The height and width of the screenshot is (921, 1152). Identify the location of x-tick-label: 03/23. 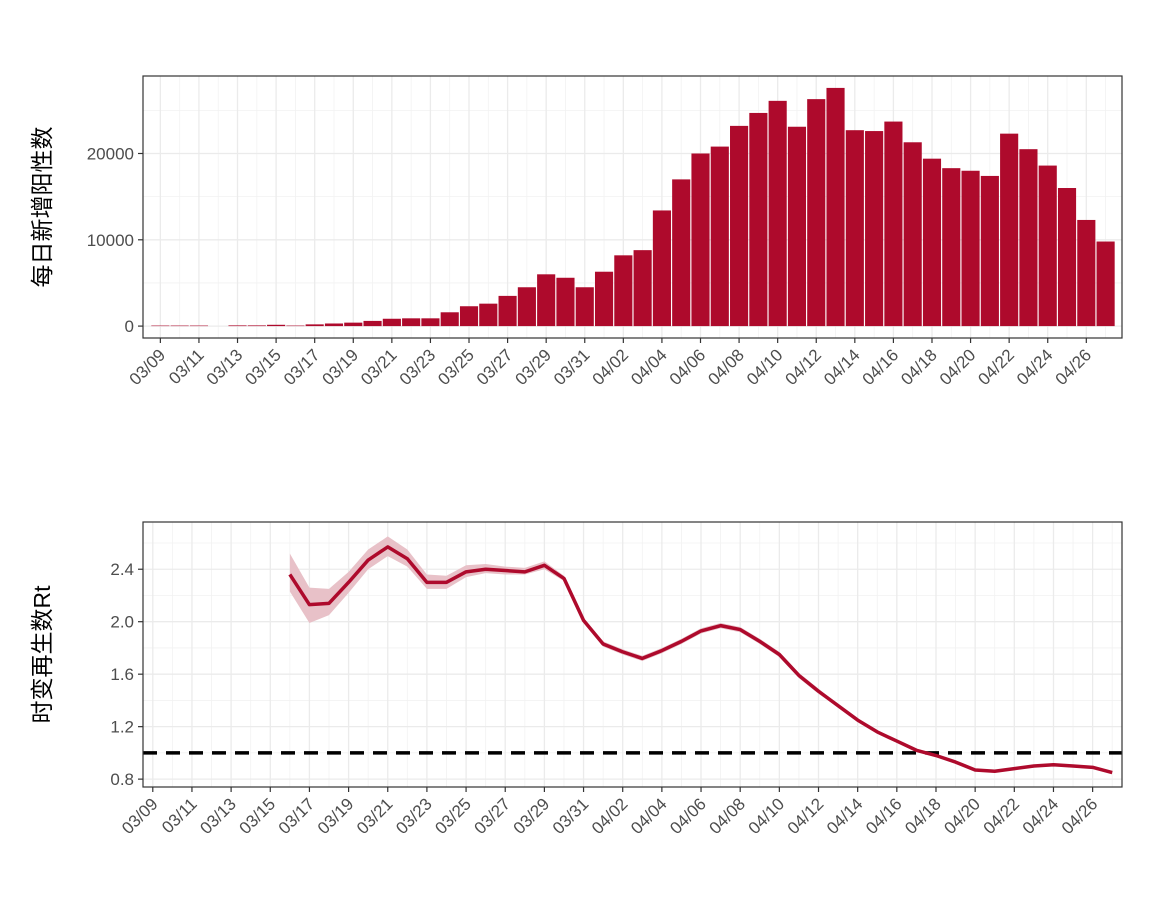
(418, 367).